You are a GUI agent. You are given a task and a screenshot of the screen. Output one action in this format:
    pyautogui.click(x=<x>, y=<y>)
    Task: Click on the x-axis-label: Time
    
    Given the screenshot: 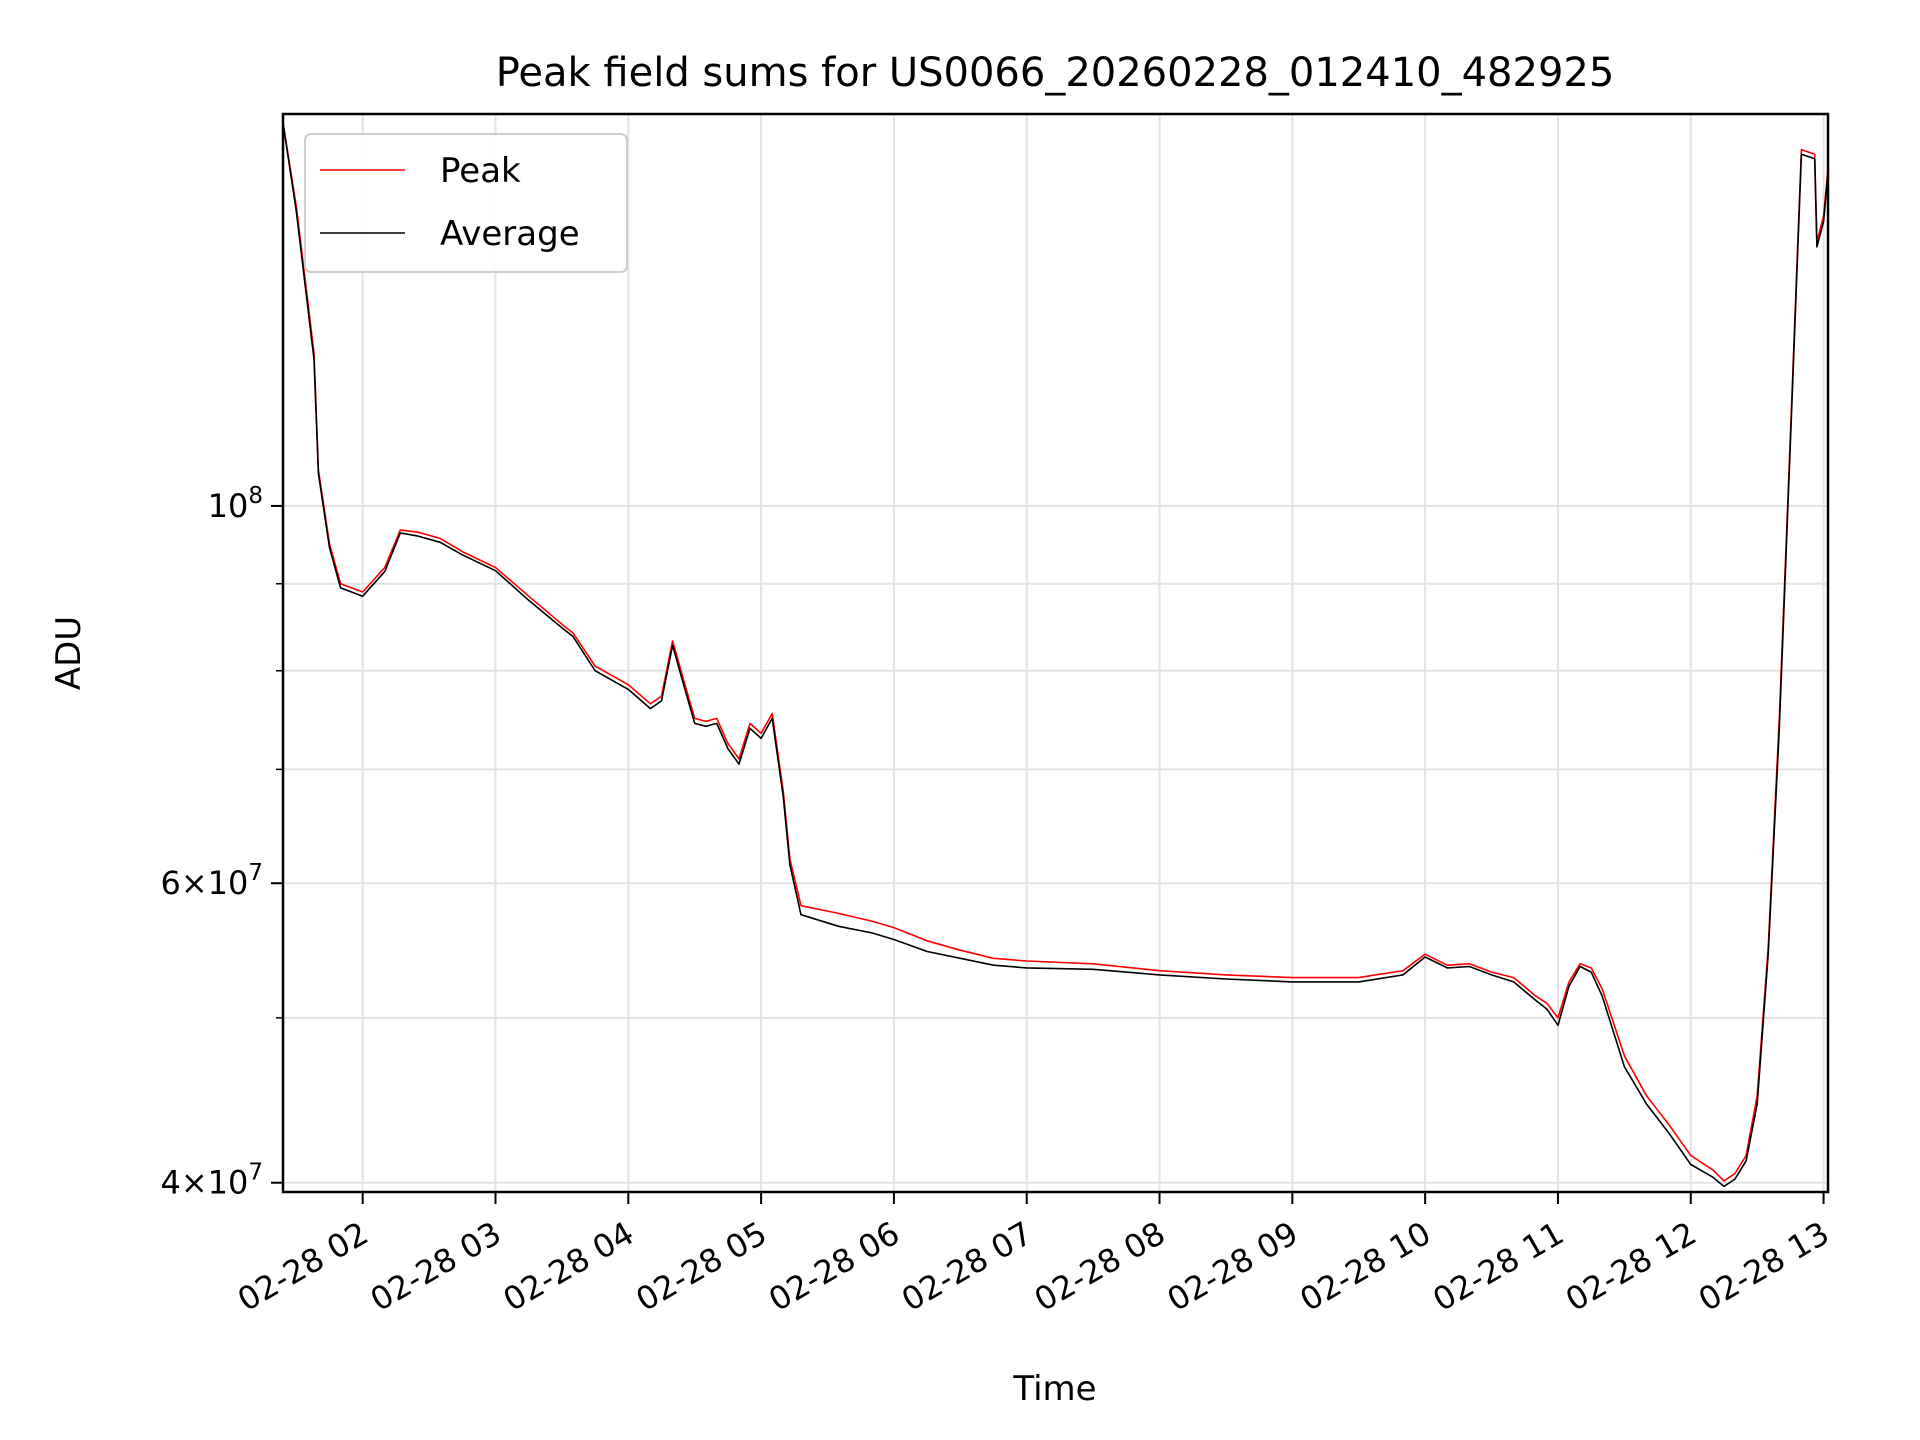 What is the action you would take?
    pyautogui.click(x=1054, y=1389)
    